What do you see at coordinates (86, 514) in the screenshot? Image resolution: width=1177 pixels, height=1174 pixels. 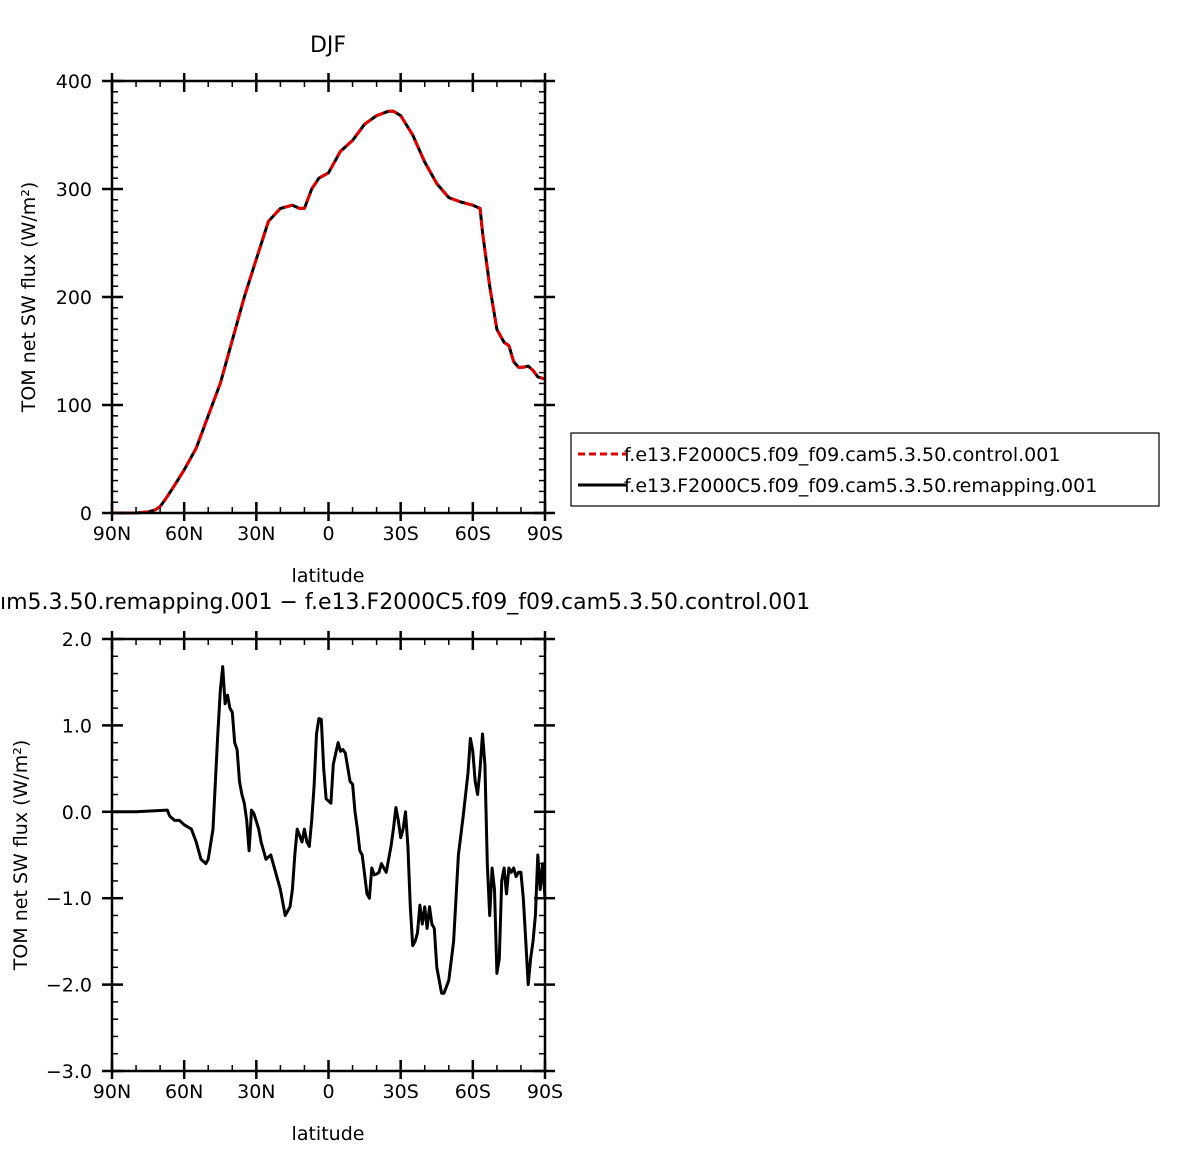 I see `y-tick-label: 0` at bounding box center [86, 514].